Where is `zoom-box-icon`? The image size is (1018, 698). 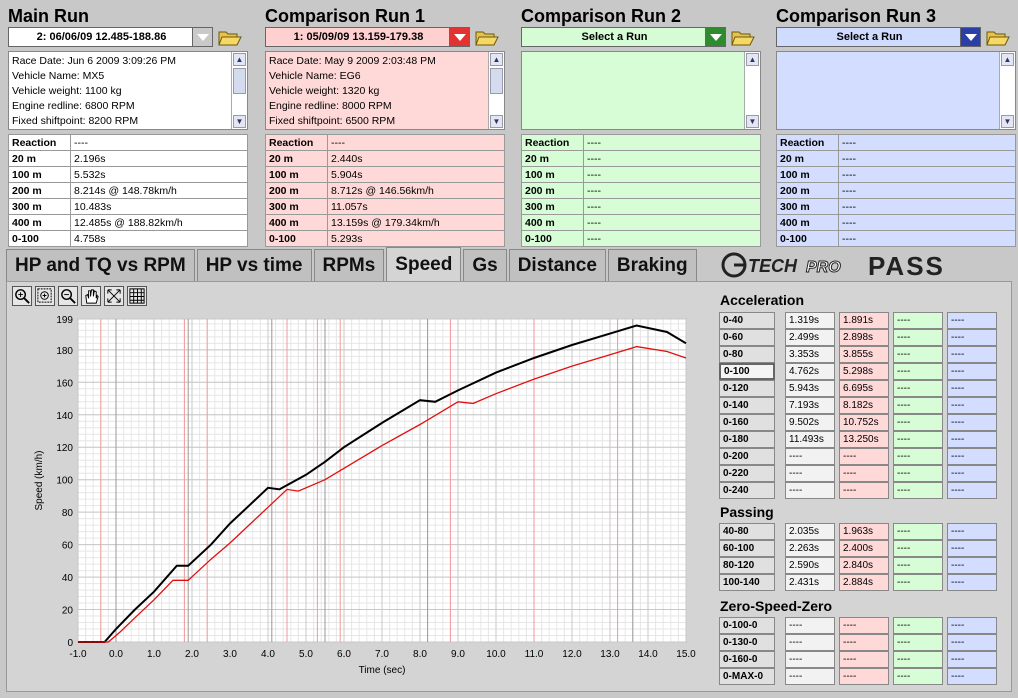
zoom-box-icon is located at coordinates (45, 296).